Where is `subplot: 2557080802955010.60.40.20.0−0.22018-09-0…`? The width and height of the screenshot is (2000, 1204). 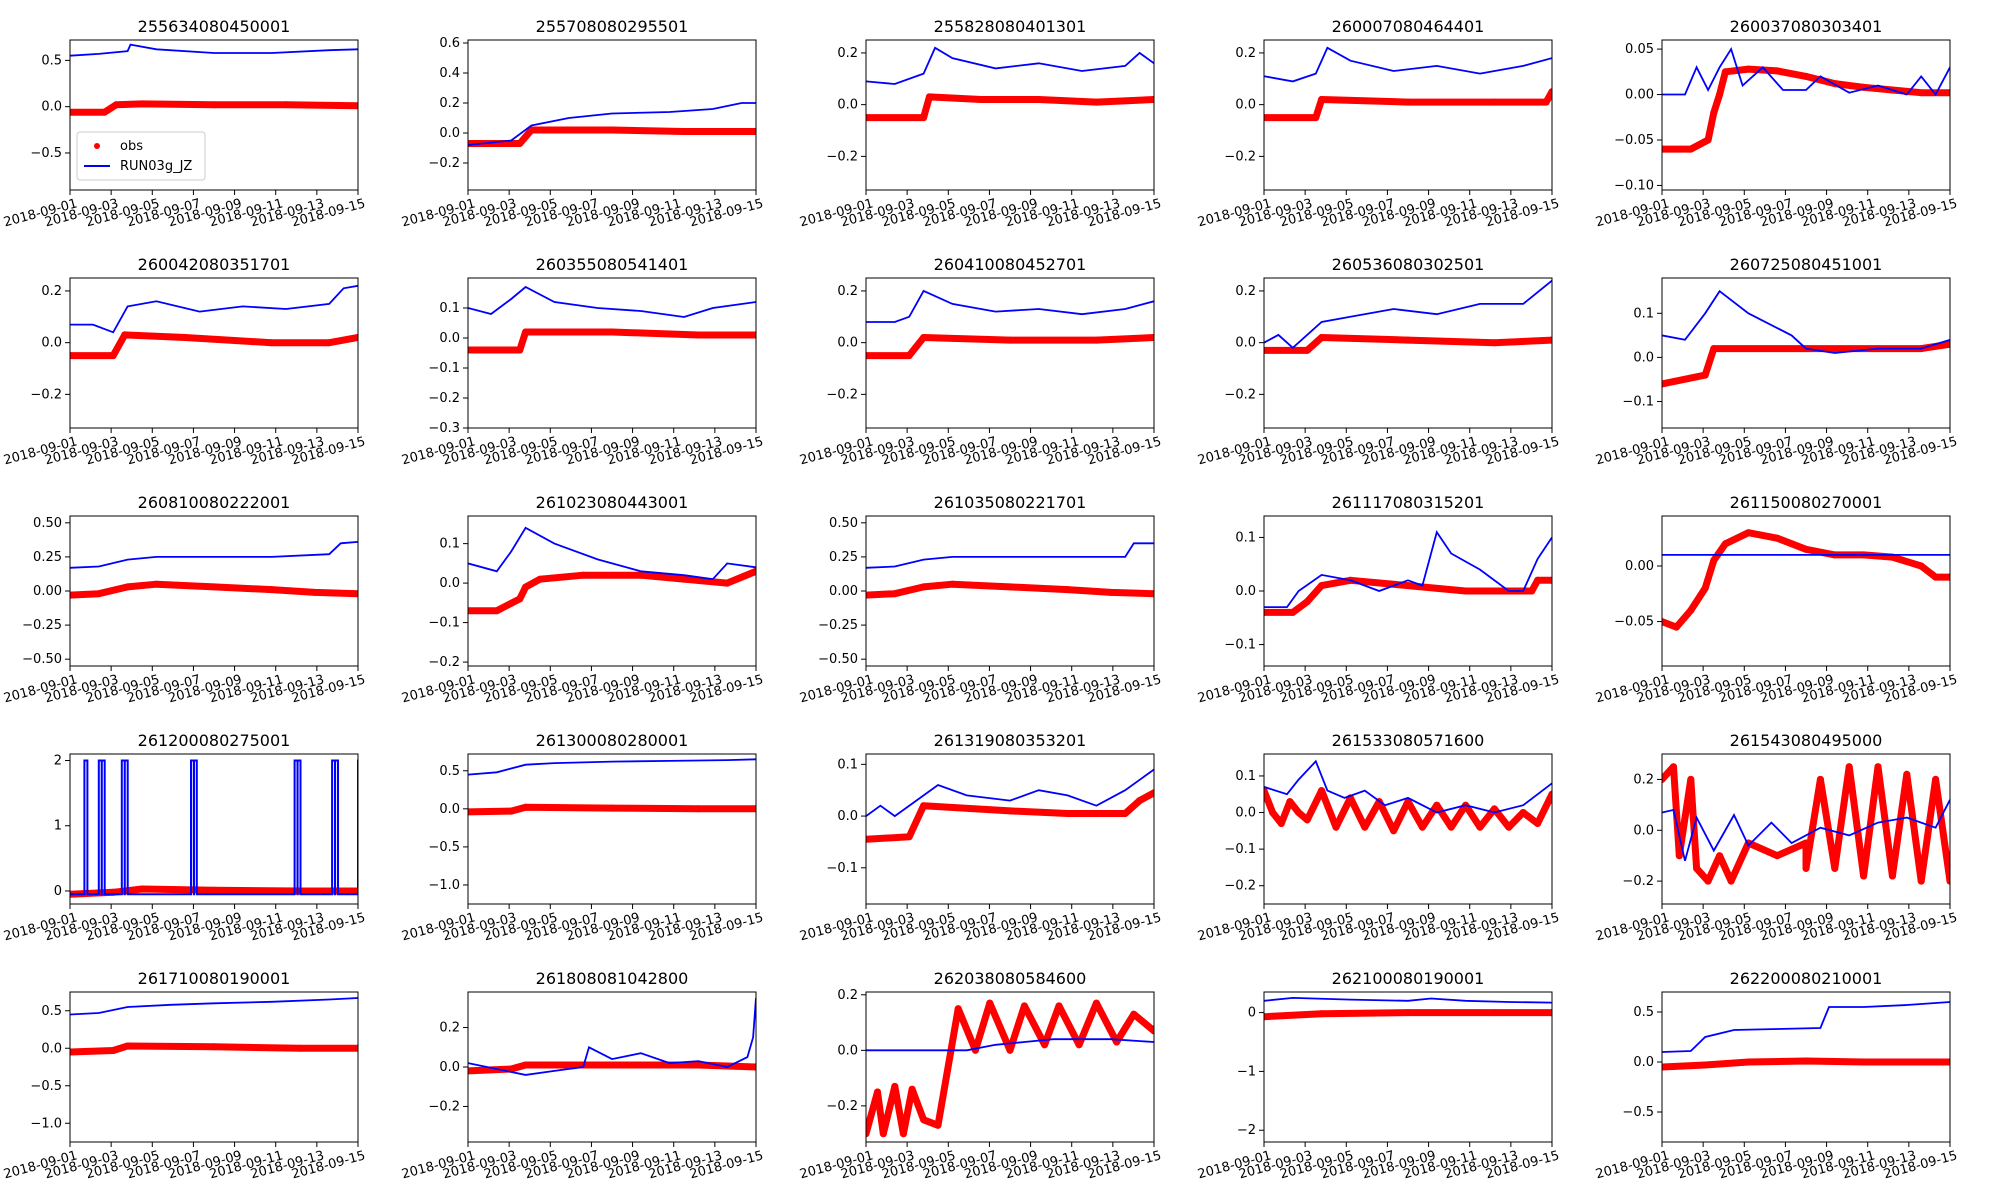 subplot: 2557080802955010.60.40.20.0−0.22018-09-0… is located at coordinates (582, 123).